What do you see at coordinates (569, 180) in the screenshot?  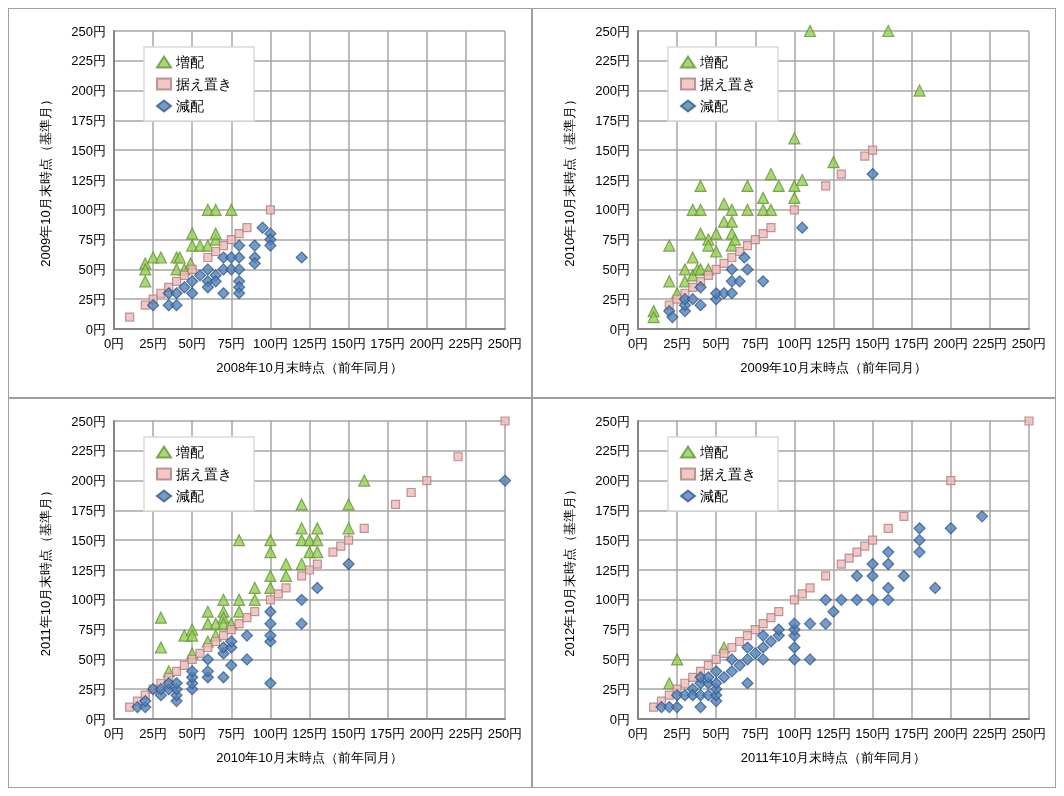 I see `y-axis-title: 2010年10月末時点（基準月）` at bounding box center [569, 180].